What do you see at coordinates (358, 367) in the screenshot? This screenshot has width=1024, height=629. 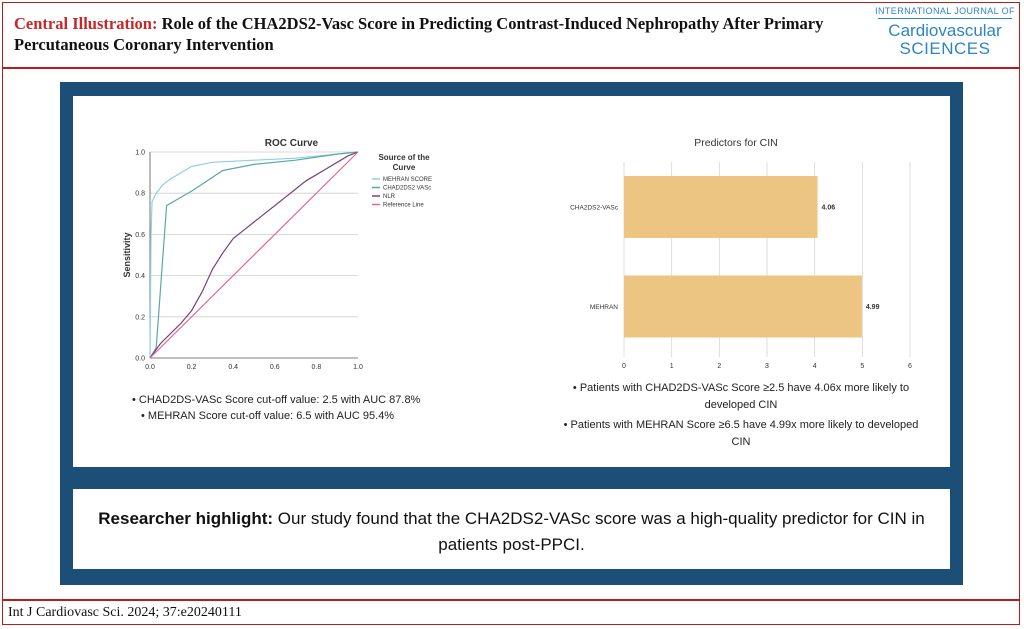 I see `roc-x-tick-label: 1.0` at bounding box center [358, 367].